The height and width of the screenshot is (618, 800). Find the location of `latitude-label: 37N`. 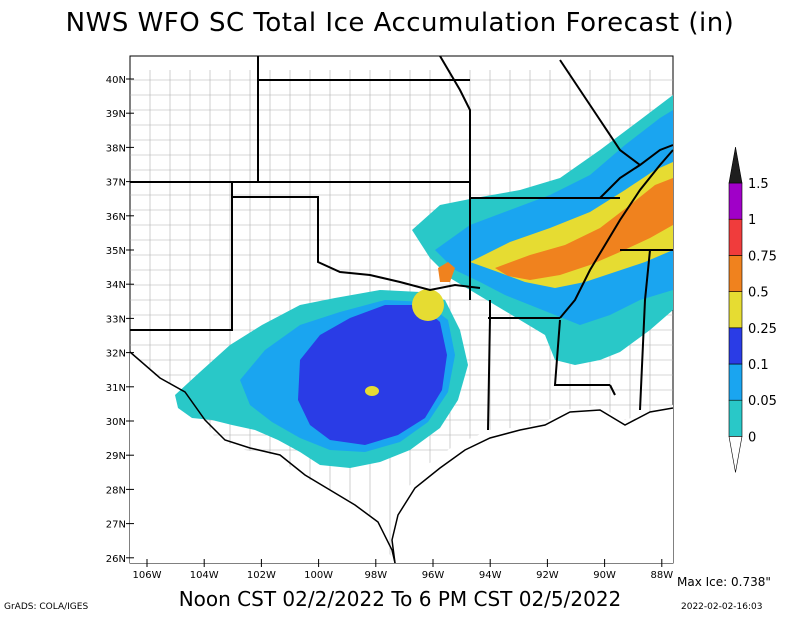

latitude-label: 37N is located at coordinates (116, 183).